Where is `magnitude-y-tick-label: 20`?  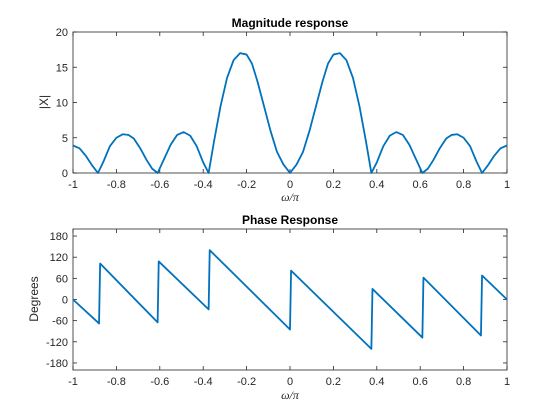 magnitude-y-tick-label: 20 is located at coordinates (62, 33).